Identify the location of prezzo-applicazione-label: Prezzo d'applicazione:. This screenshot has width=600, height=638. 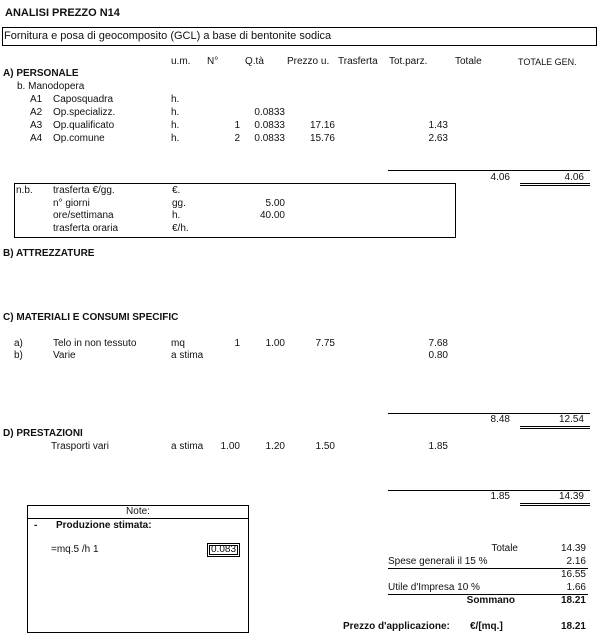
(396, 626).